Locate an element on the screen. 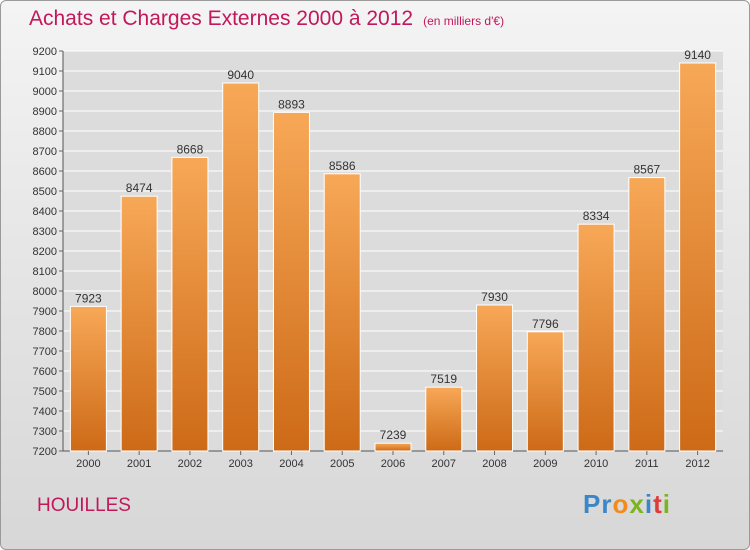  y-tick-label: 7900 is located at coordinates (45, 312).